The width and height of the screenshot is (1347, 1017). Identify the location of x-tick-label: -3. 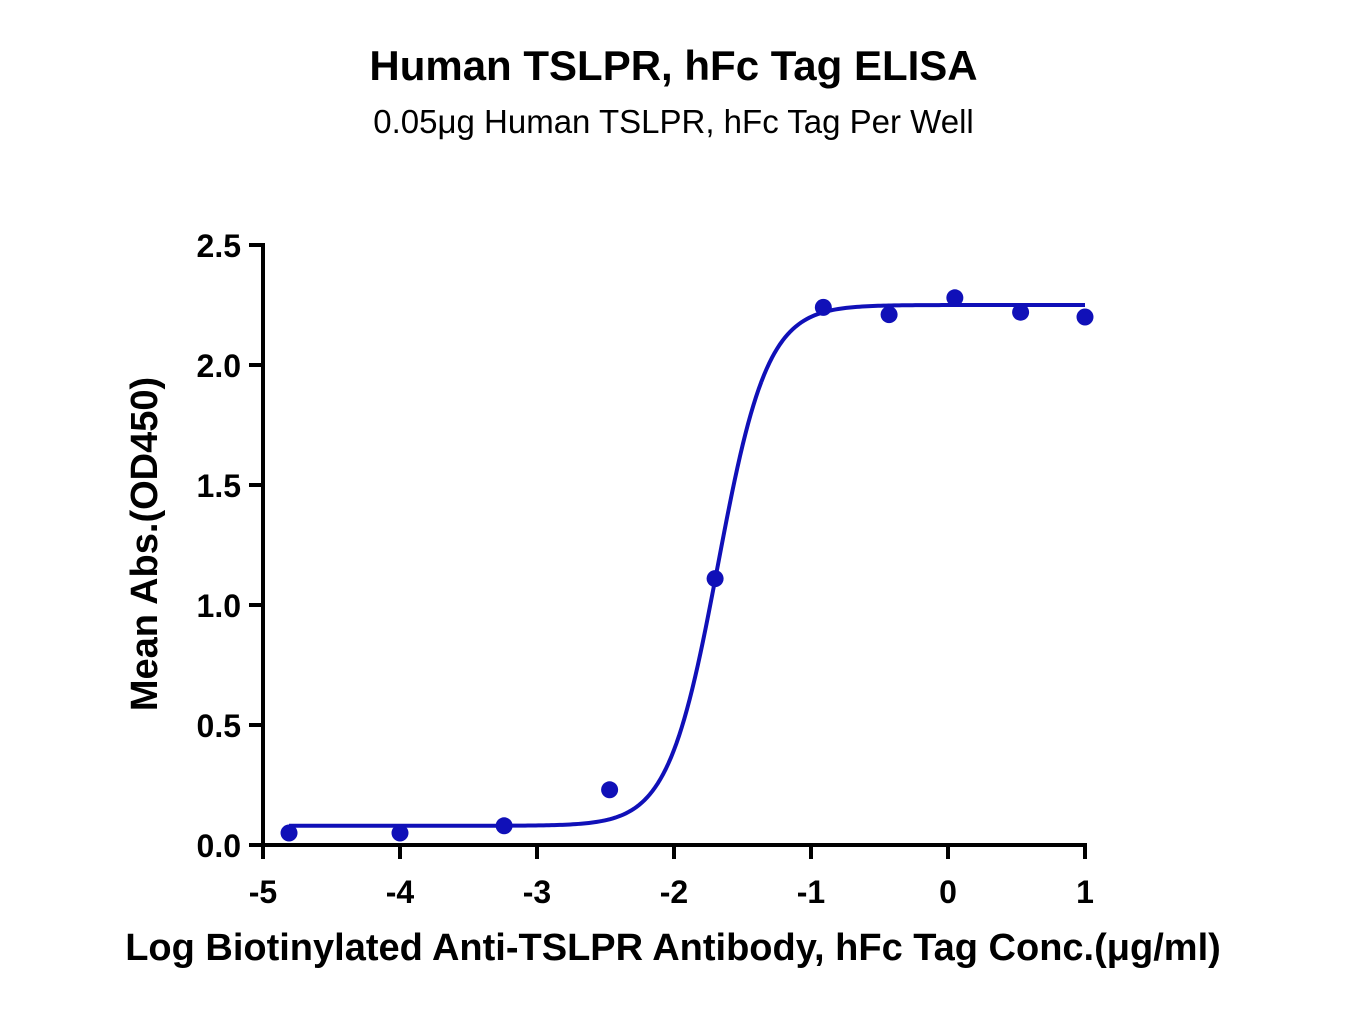
(537, 892).